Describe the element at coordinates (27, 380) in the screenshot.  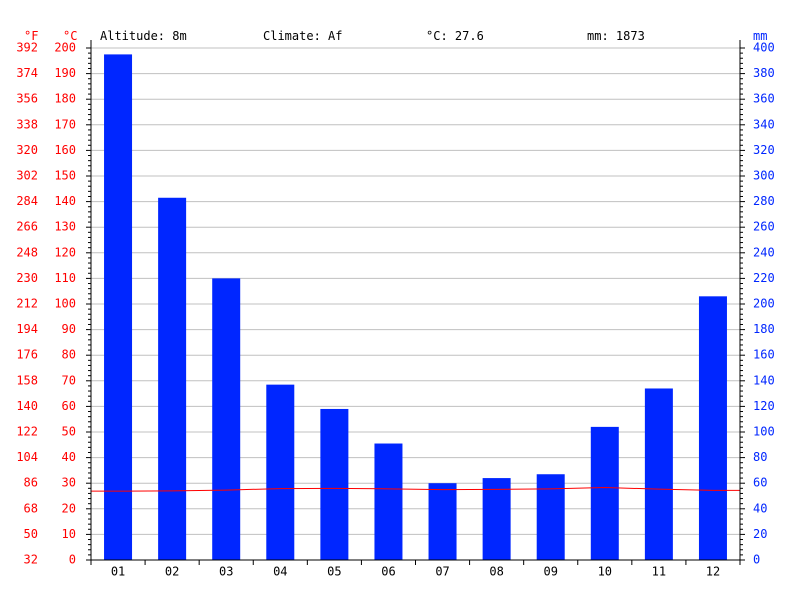
I see `fahrenheit-tick-label: 158` at that location.